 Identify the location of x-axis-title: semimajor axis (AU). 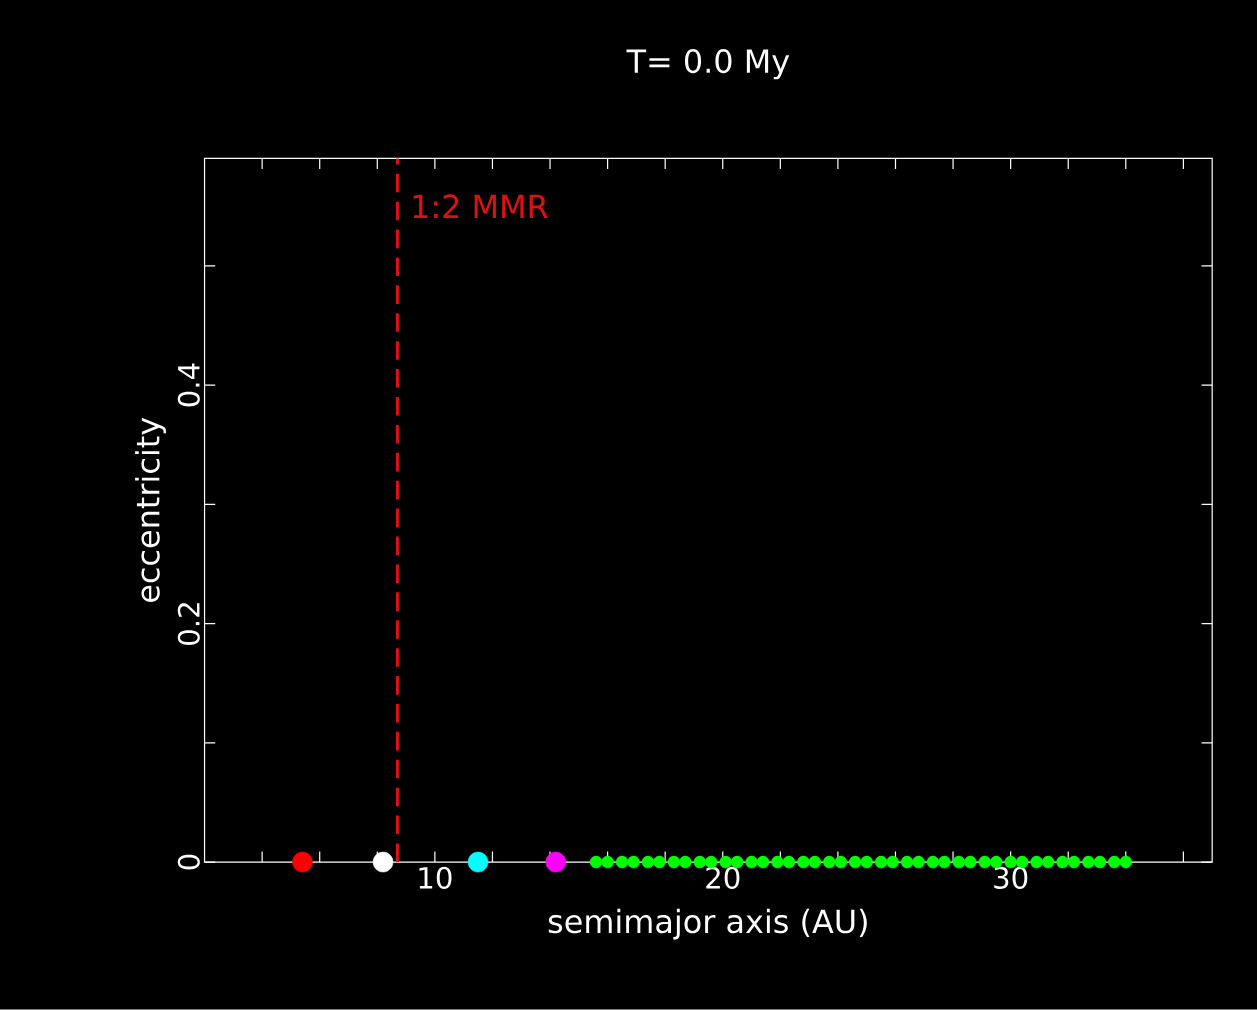
(707, 924).